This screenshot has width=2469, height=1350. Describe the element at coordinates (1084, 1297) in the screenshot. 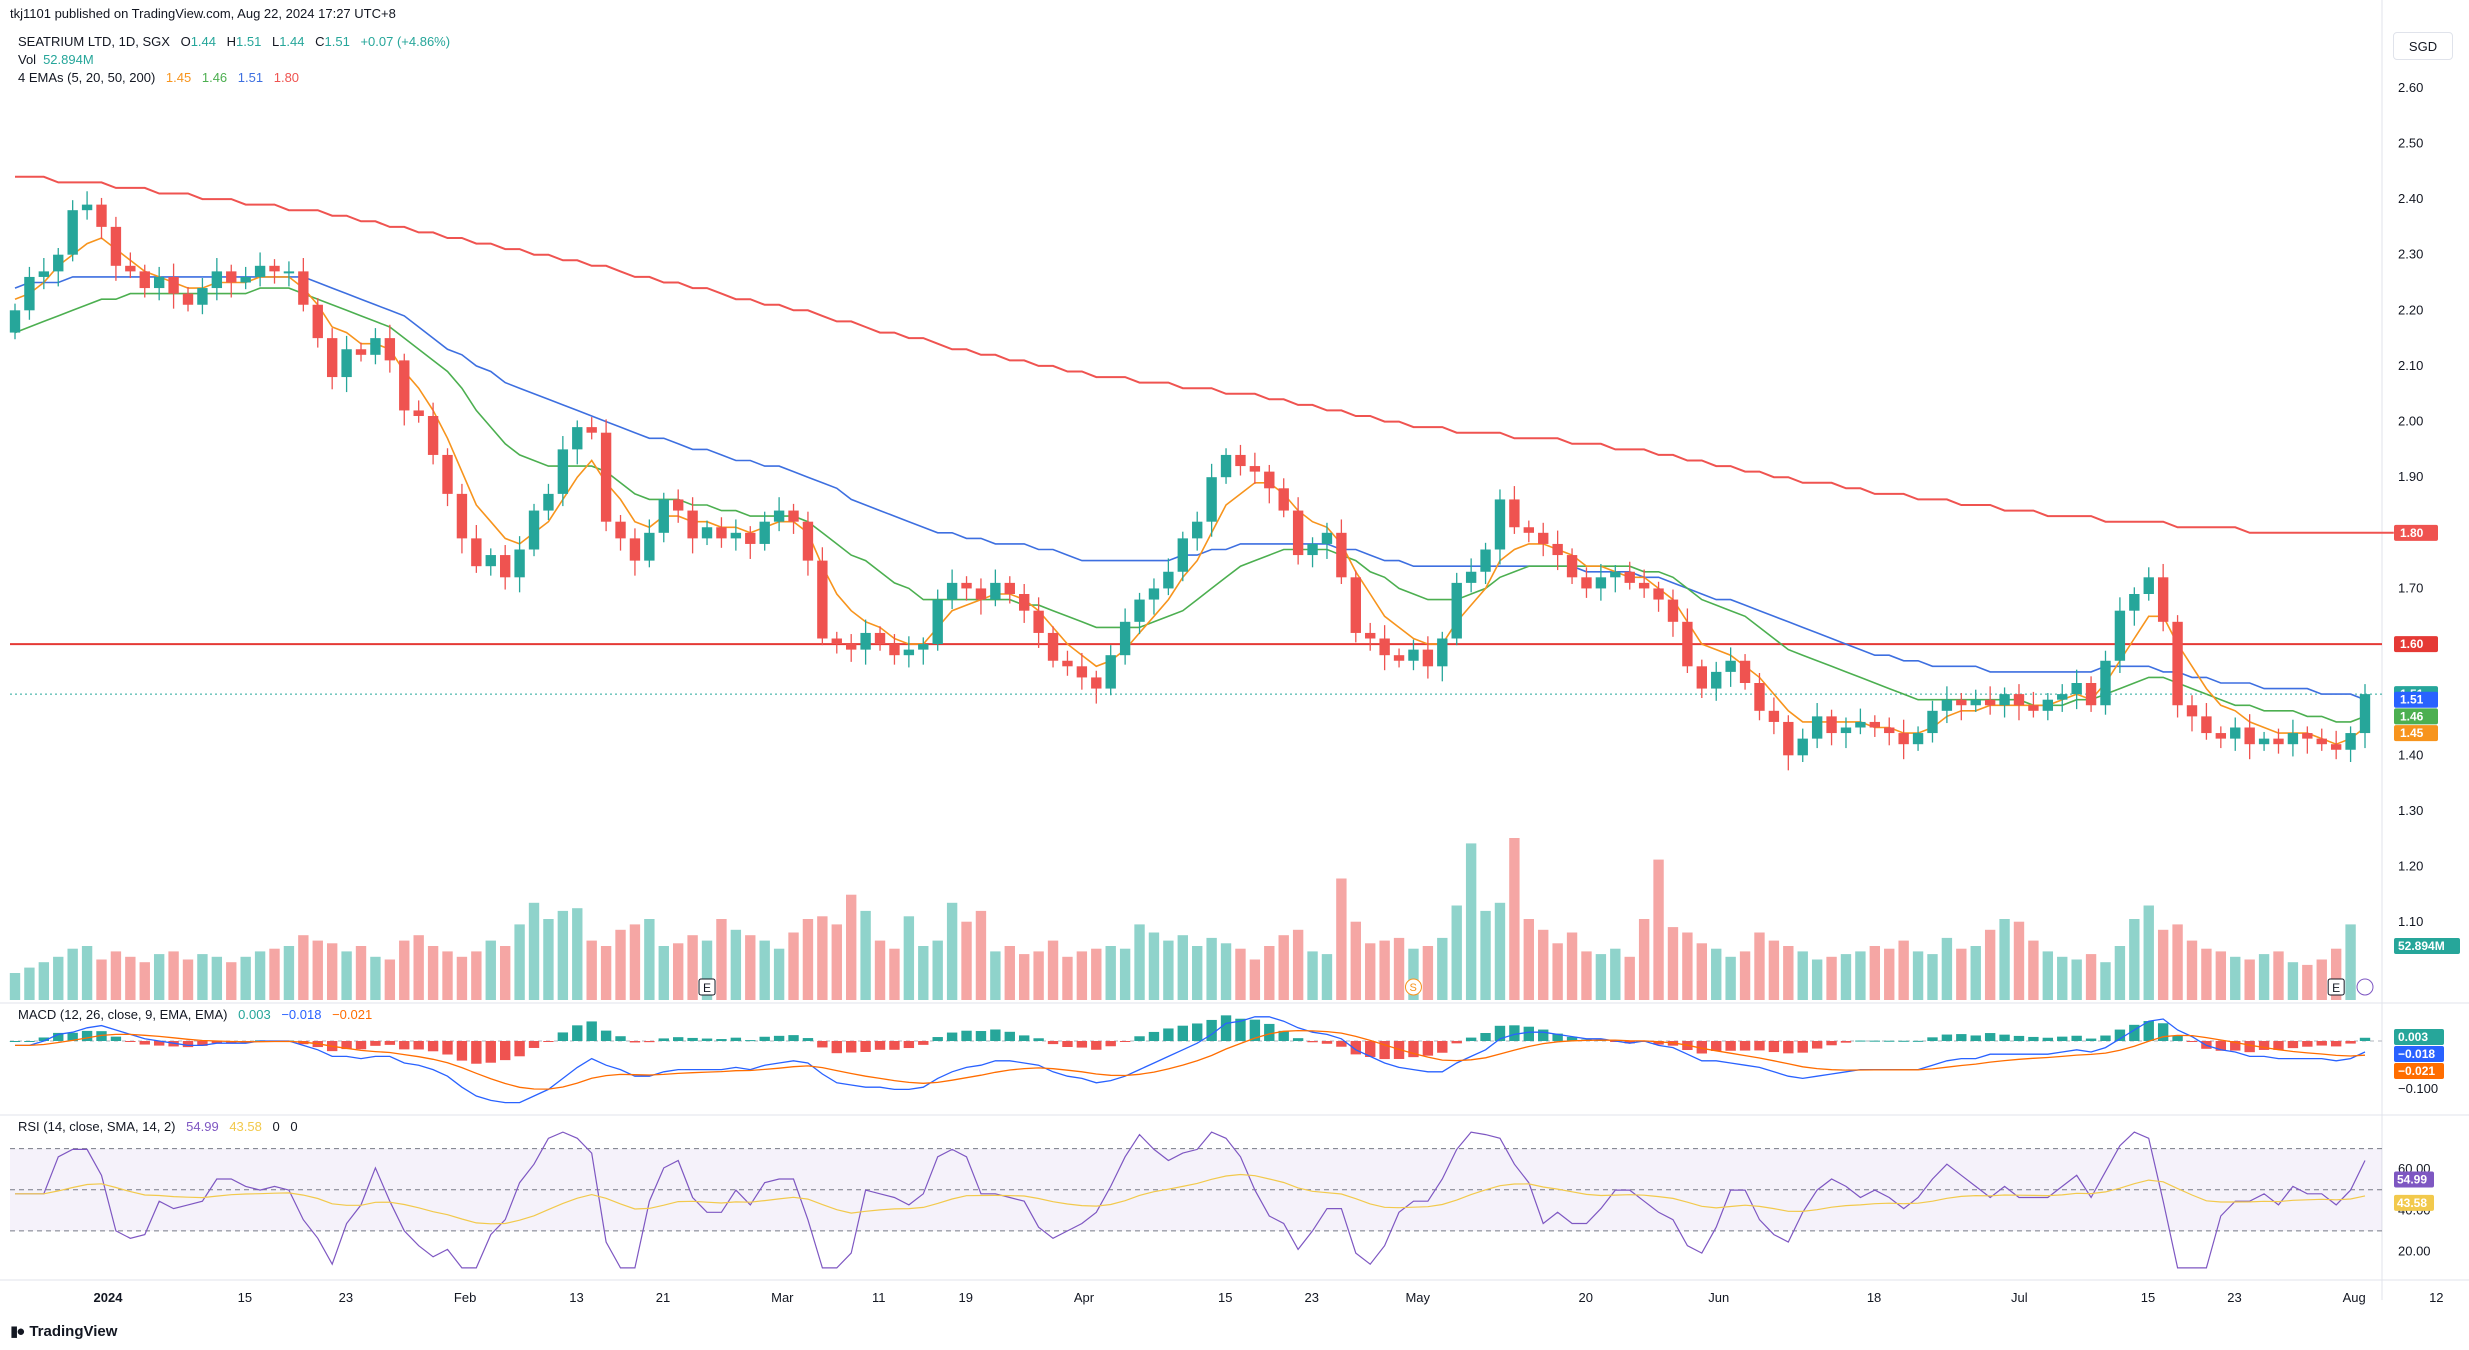

I see `time-axis-label: Apr` at that location.